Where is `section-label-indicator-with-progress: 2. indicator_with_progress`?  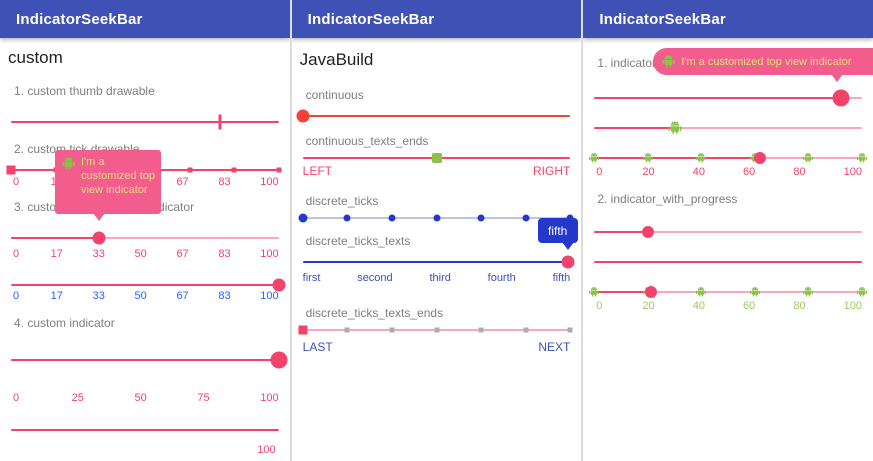 section-label-indicator-with-progress: 2. indicator_with_progress is located at coordinates (667, 199).